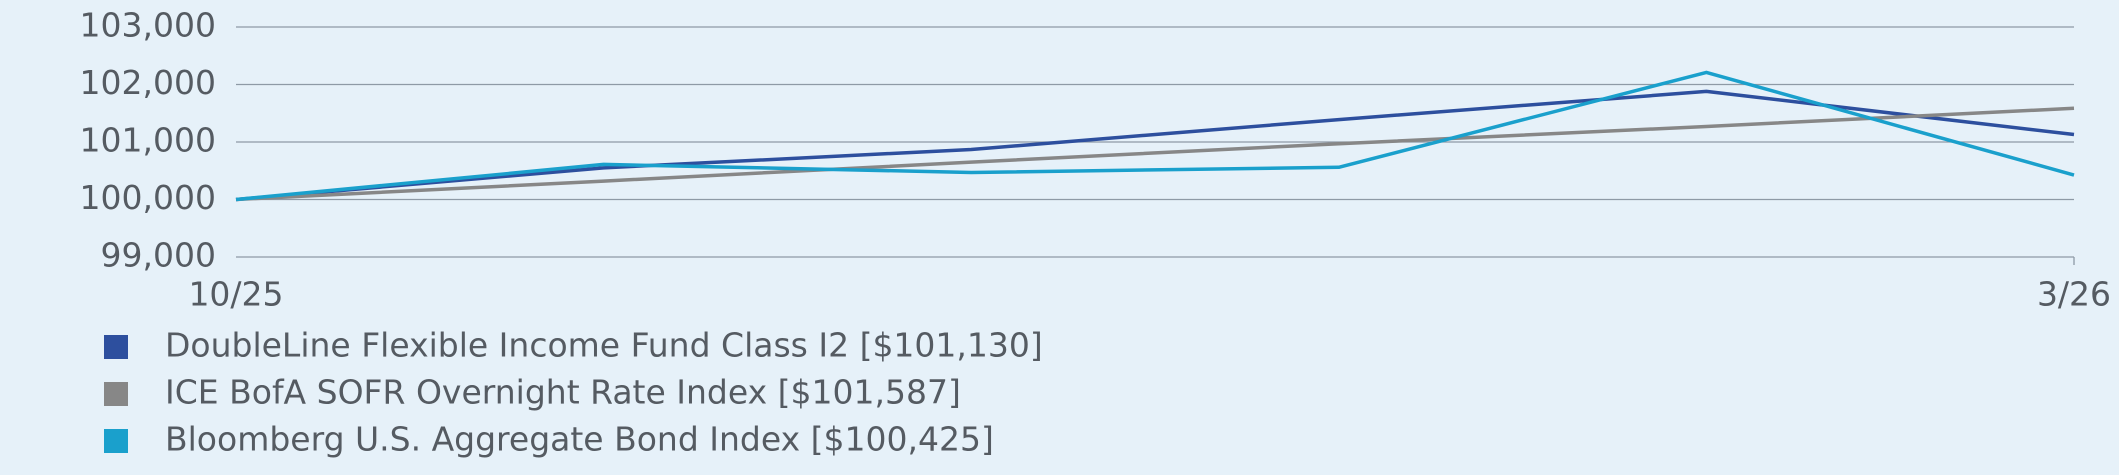 This screenshot has height=475, width=2119. What do you see at coordinates (158, 255) in the screenshot?
I see `y-tick-label: 99,000` at bounding box center [158, 255].